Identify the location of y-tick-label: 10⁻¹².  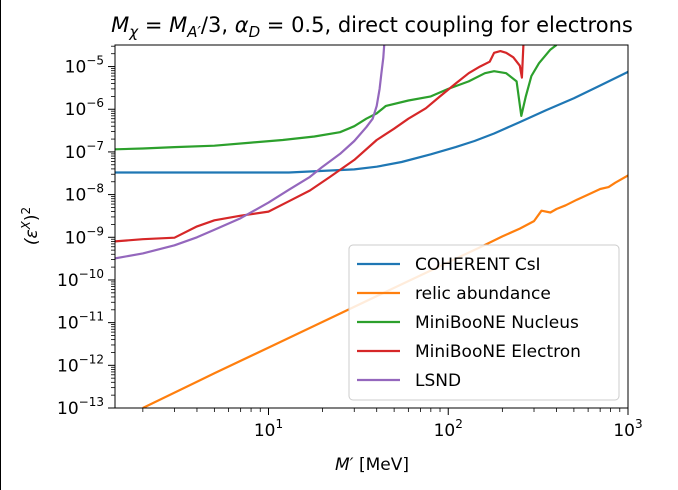
(80, 364).